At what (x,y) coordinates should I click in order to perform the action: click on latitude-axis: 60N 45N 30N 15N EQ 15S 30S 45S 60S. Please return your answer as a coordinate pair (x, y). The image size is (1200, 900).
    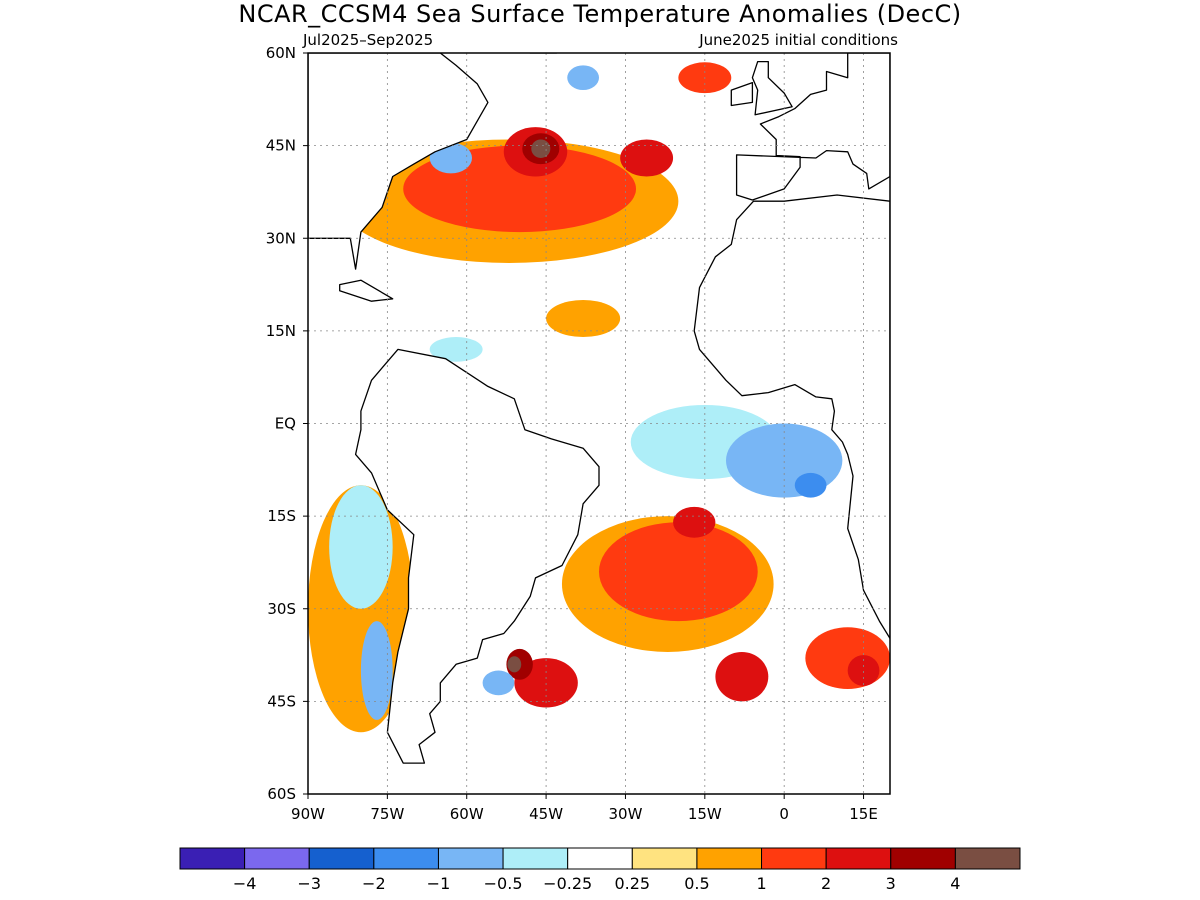
    Looking at the image, I should click on (287, 423).